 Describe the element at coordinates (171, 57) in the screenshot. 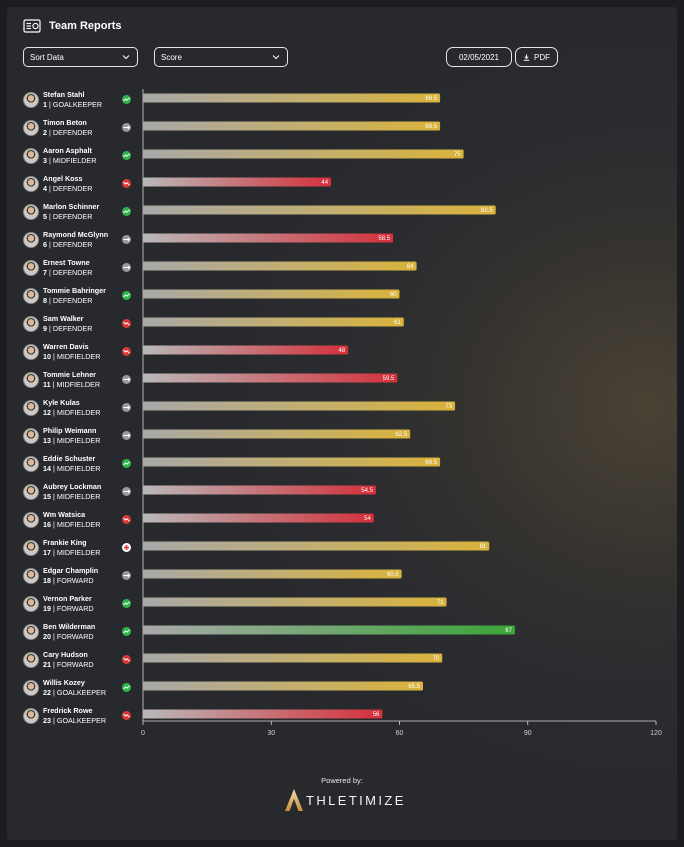

I see `metric-label: Score` at that location.